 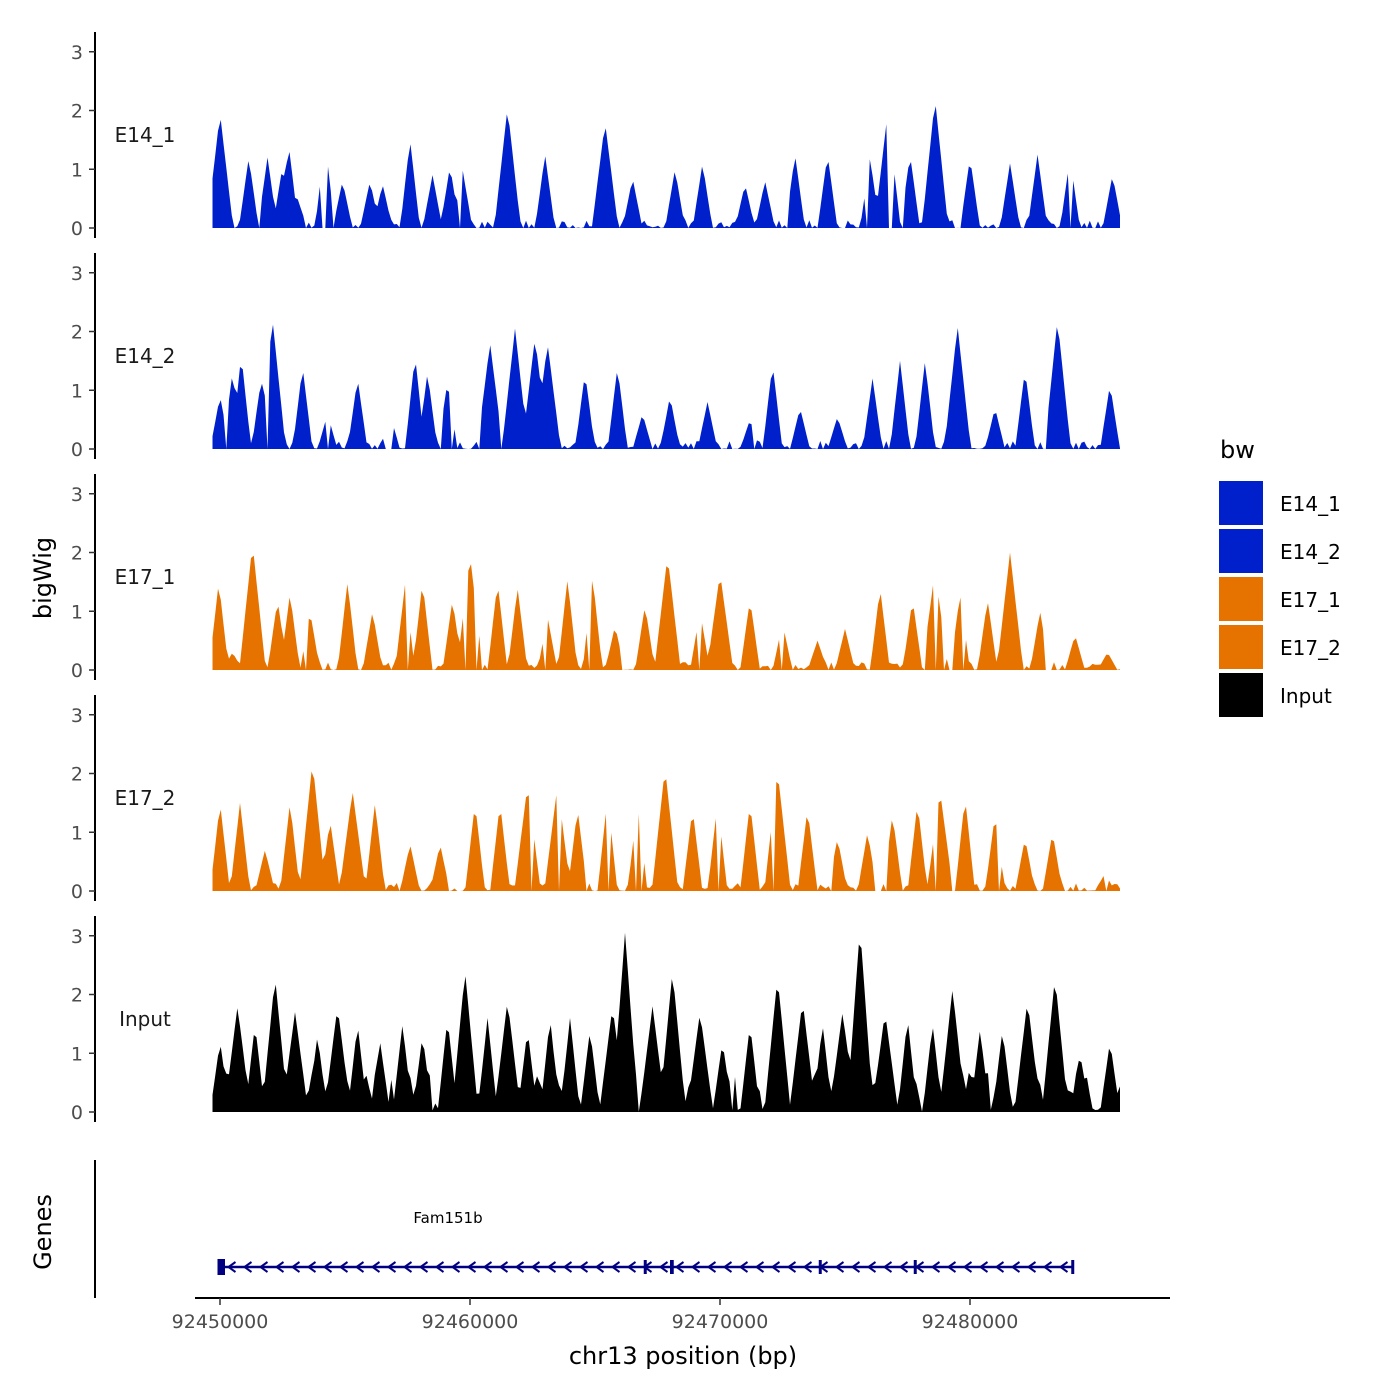 What do you see at coordinates (43, 1232) in the screenshot?
I see `genes-axis-title: Genes` at bounding box center [43, 1232].